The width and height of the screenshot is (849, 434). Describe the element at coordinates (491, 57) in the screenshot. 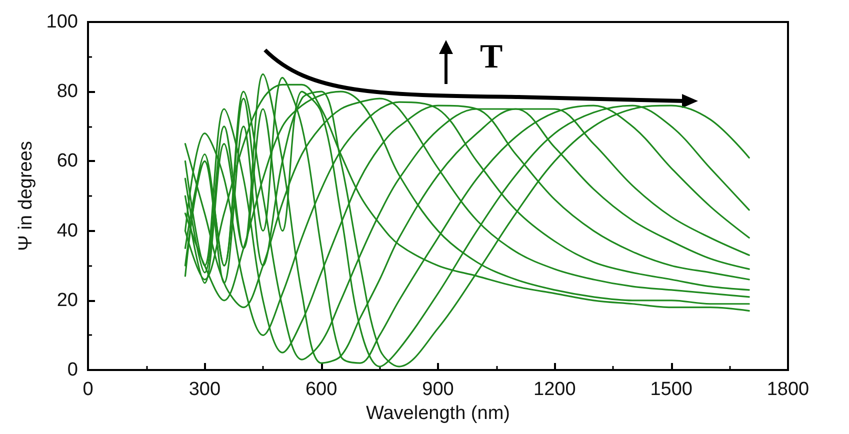

I see `annotation: T` at that location.